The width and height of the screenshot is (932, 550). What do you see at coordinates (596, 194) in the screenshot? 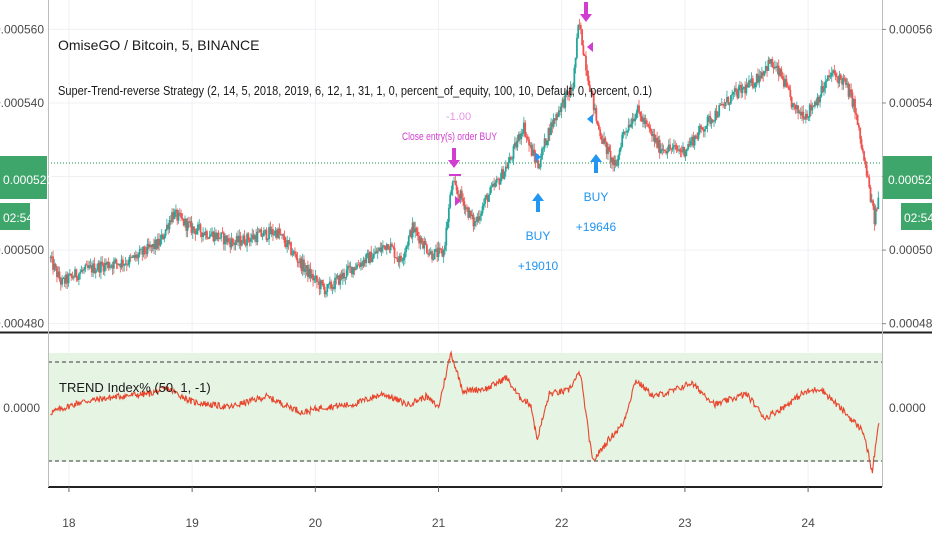
I see `buy-signal-2: BUY +19646` at bounding box center [596, 194].